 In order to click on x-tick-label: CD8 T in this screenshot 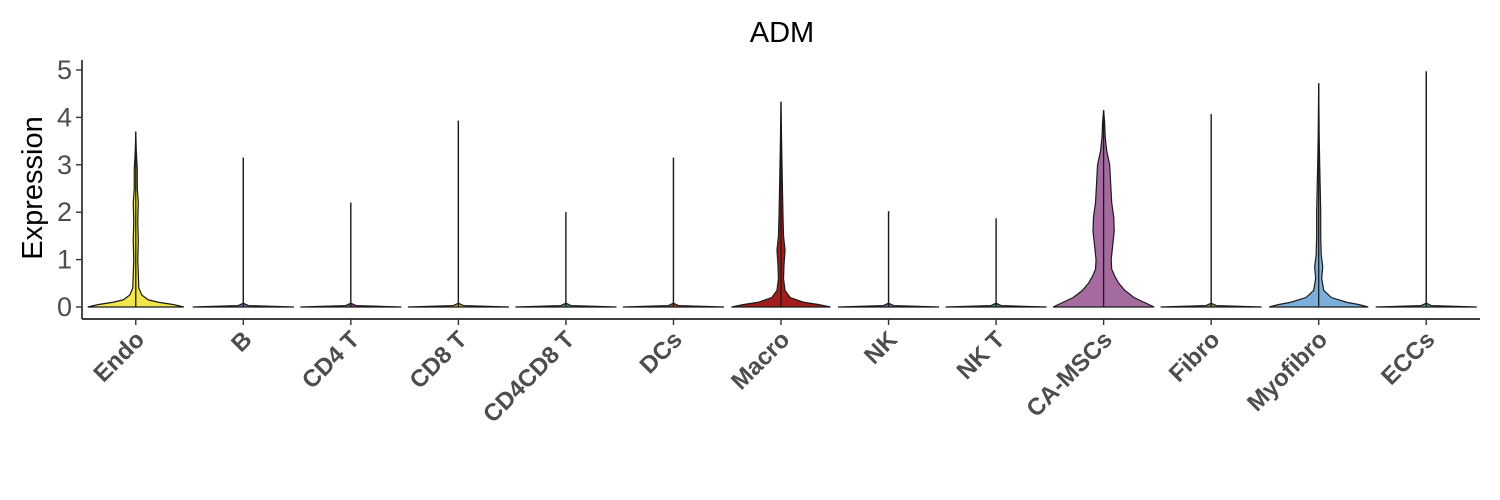, I will do `click(439, 360)`.